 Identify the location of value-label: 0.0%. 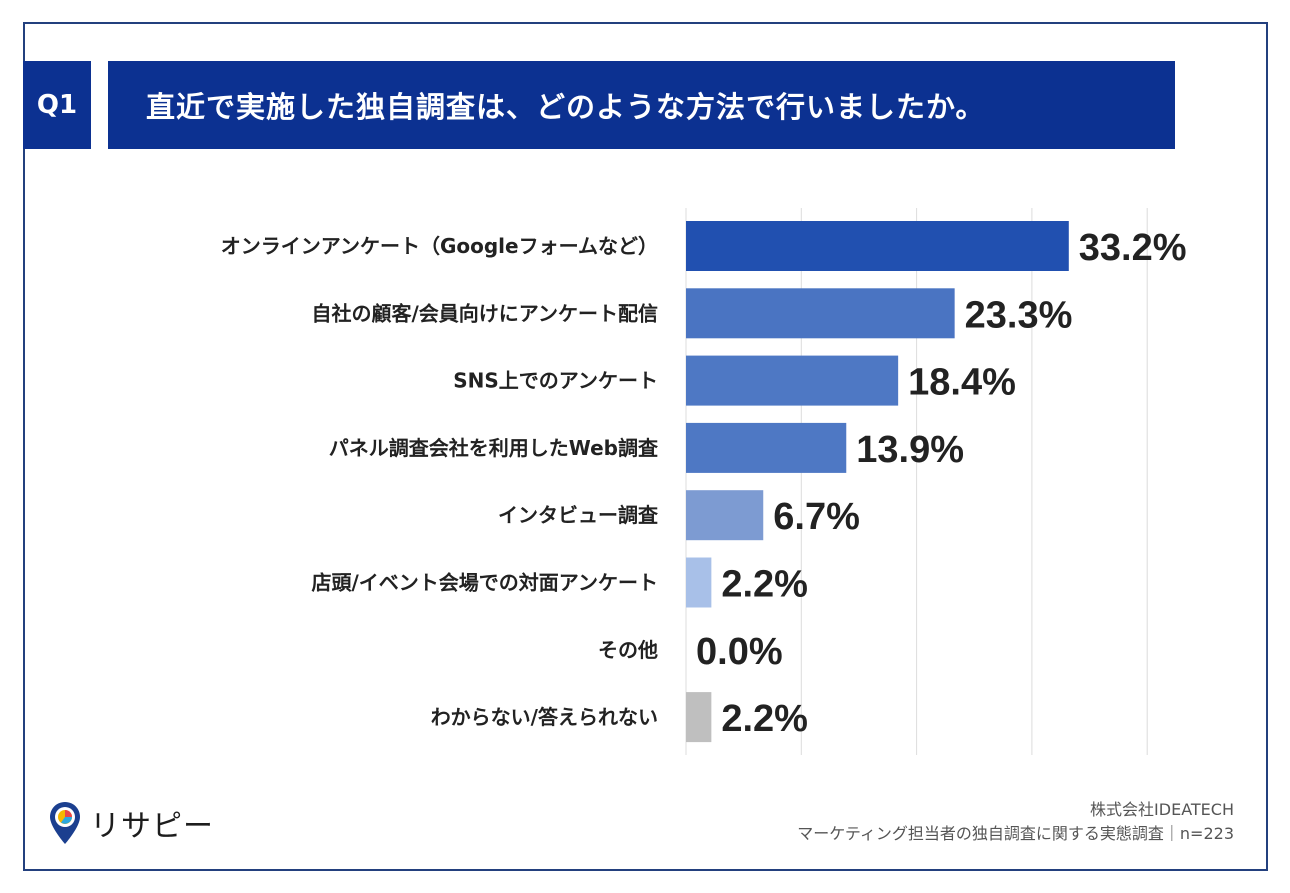
(739, 652).